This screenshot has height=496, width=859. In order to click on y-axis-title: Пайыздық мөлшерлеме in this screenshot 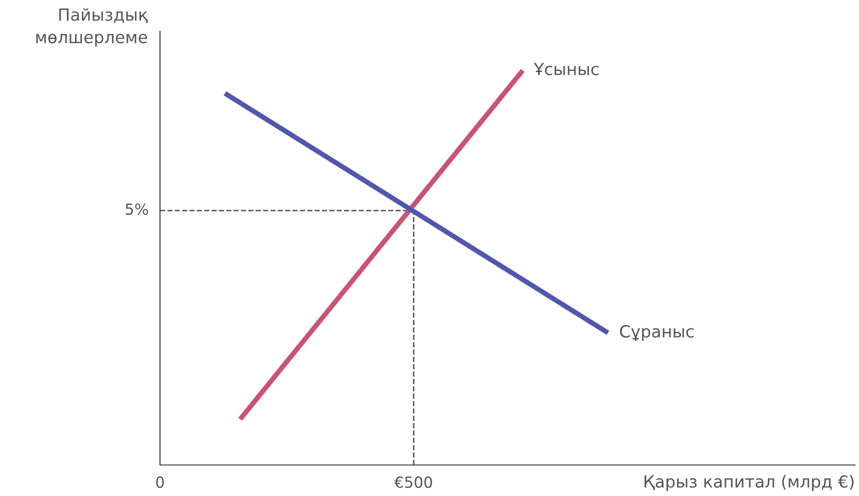, I will do `click(92, 27)`.